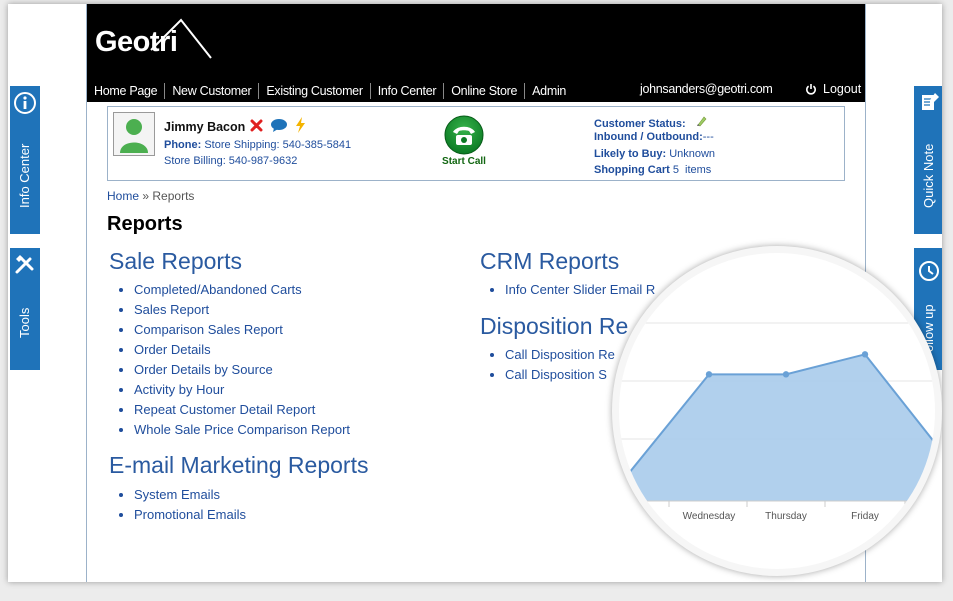  I want to click on chart-point-friday, so click(865, 354).